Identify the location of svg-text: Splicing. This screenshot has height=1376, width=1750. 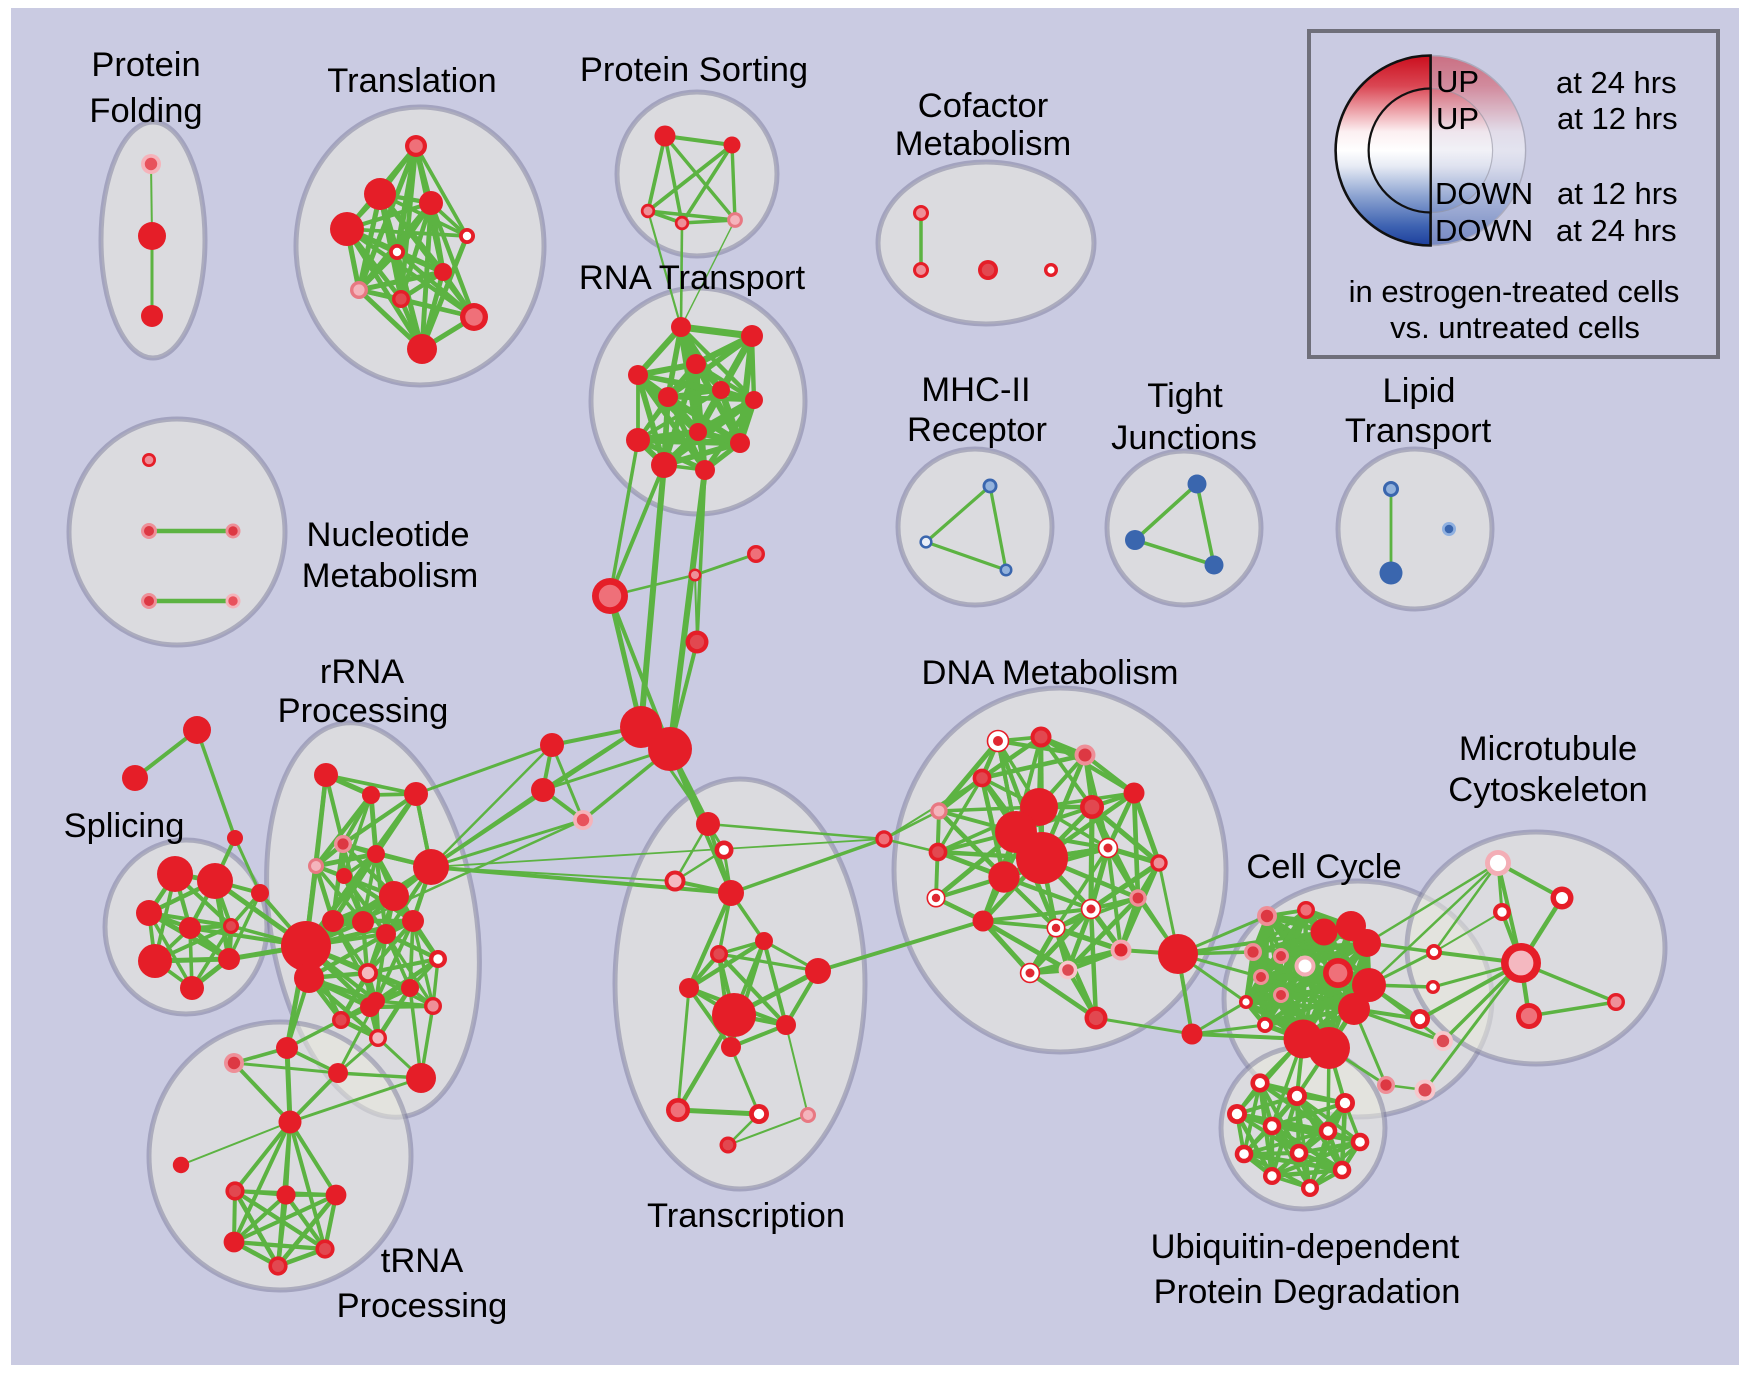
(124, 826).